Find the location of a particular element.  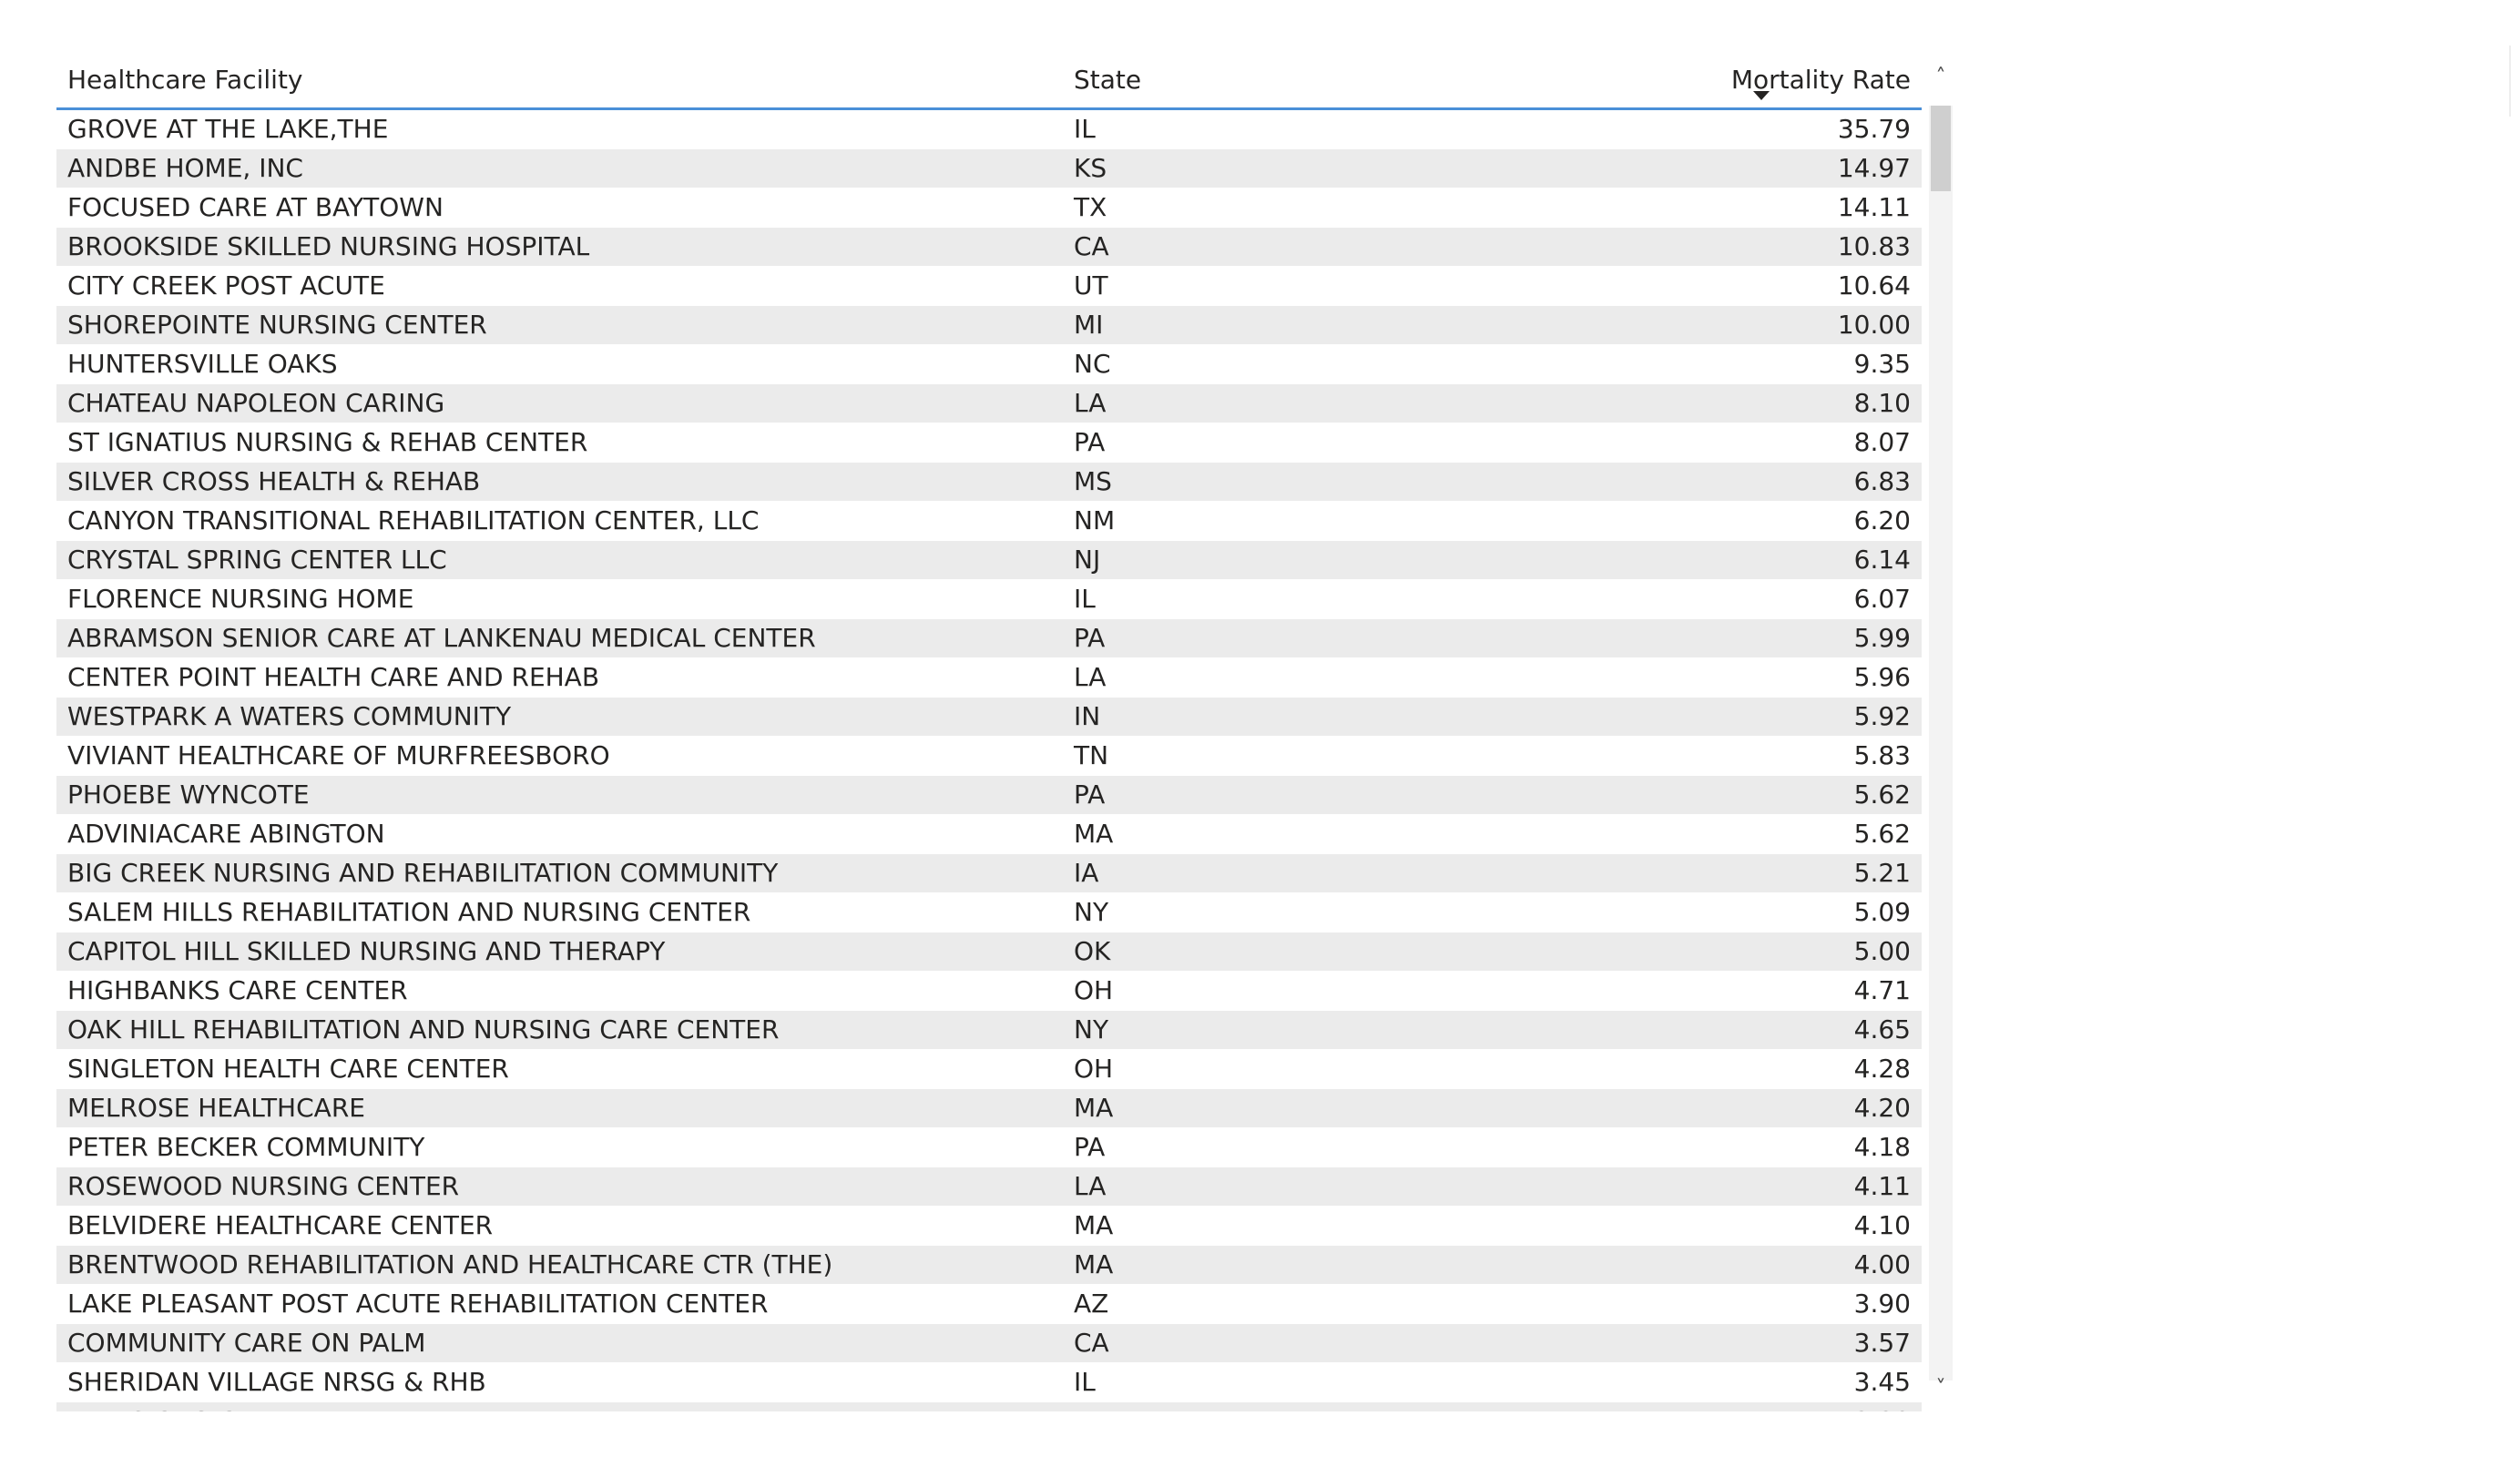

scrollbar-thumb is located at coordinates (1941, 148).